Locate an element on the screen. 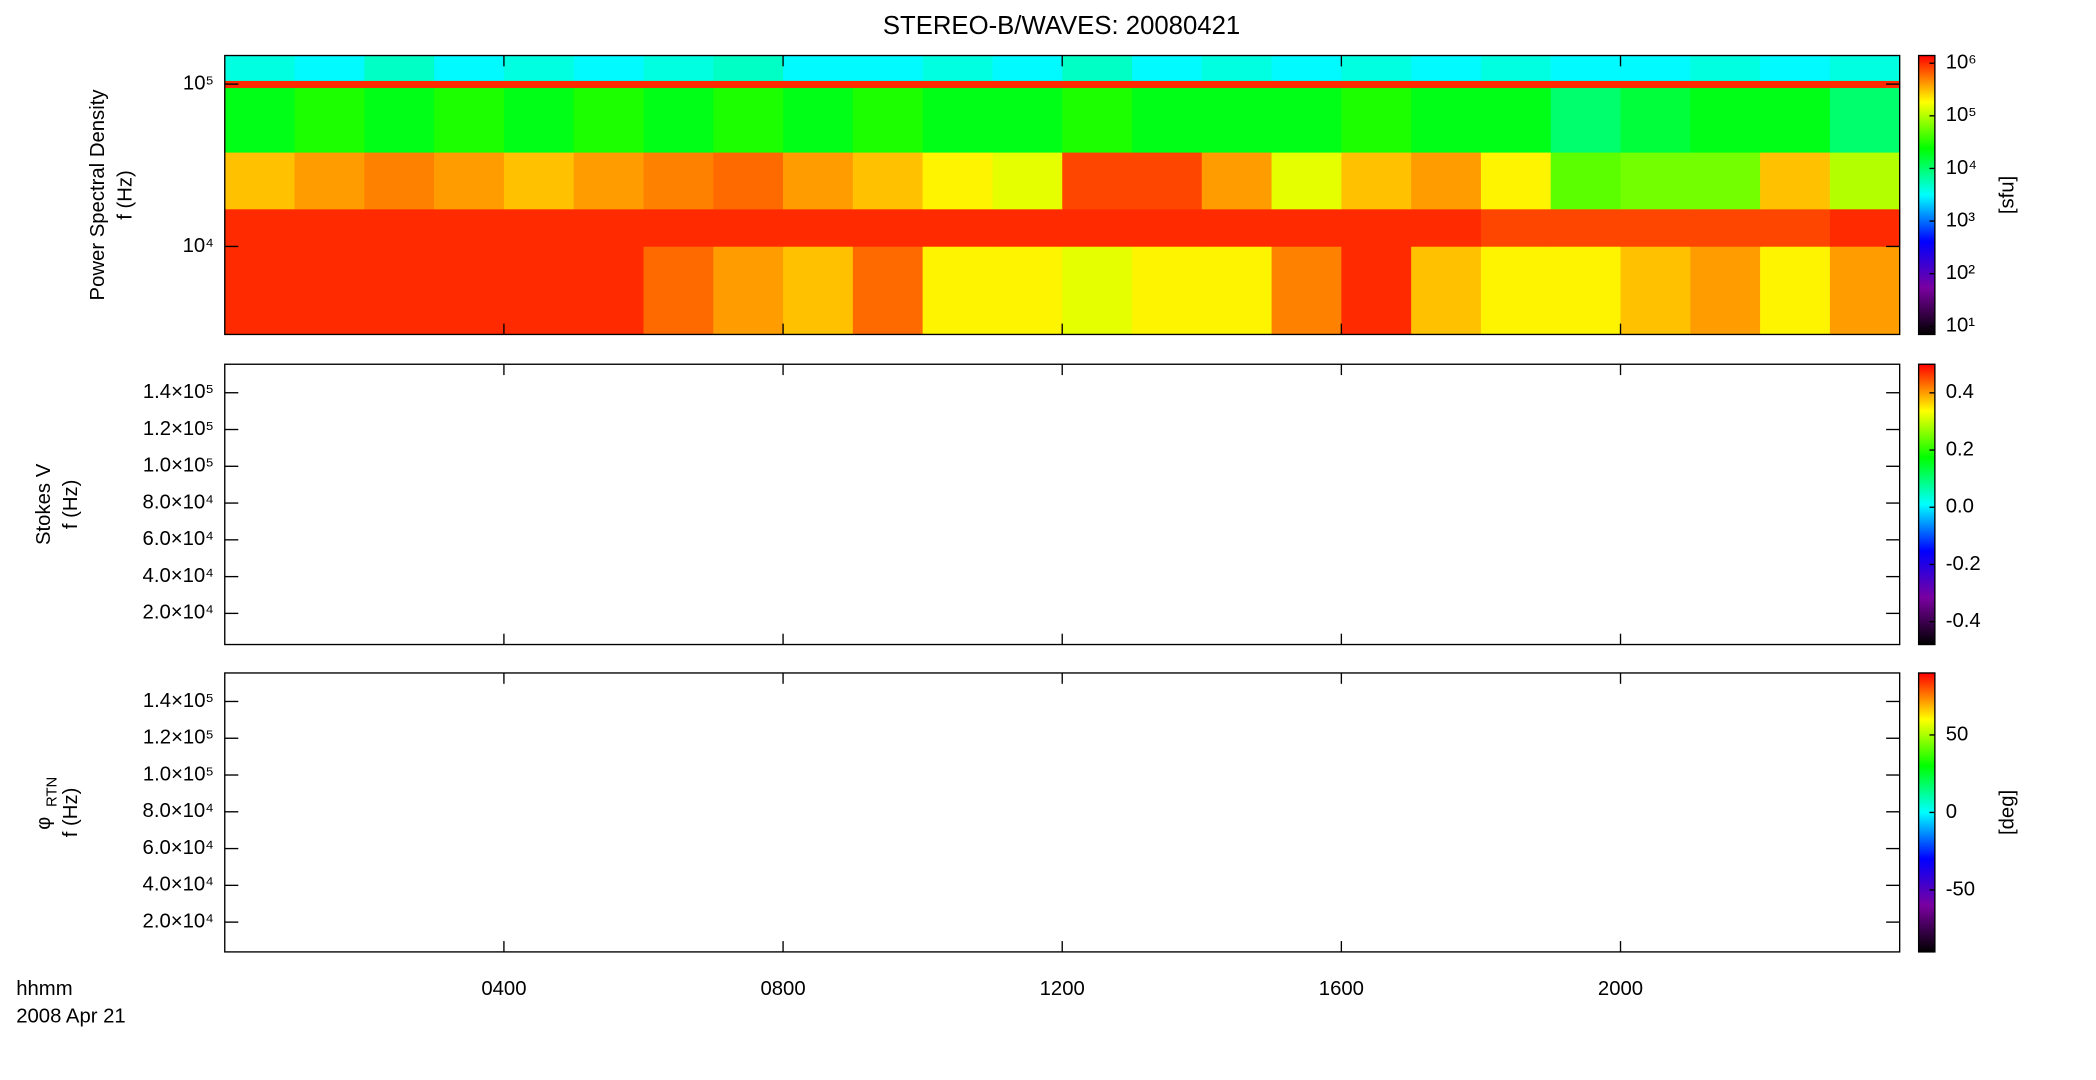  colorbar-tick-label: 0.2 is located at coordinates (1960, 449).